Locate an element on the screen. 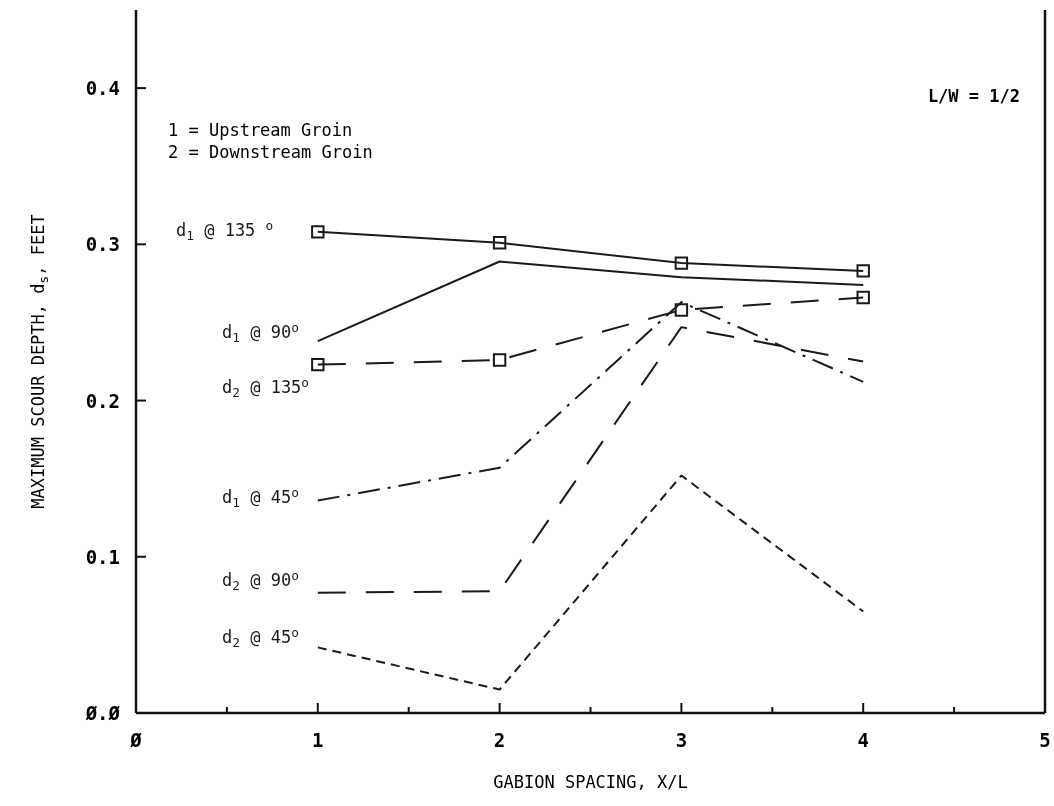 The height and width of the screenshot is (806, 1054). y-tick-label: 0.1 is located at coordinates (102, 556).